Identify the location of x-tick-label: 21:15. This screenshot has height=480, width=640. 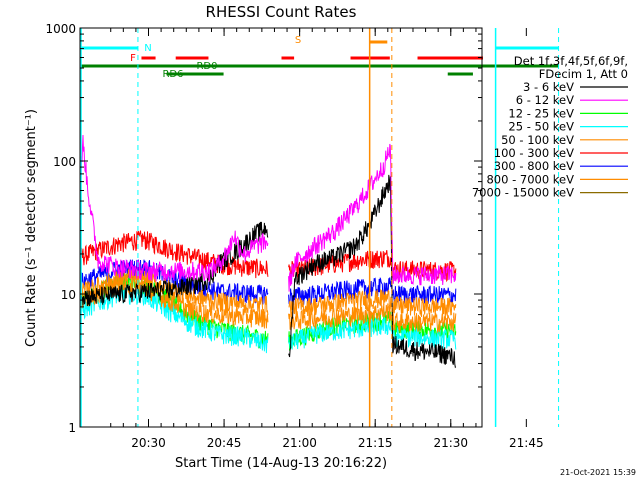
(375, 443).